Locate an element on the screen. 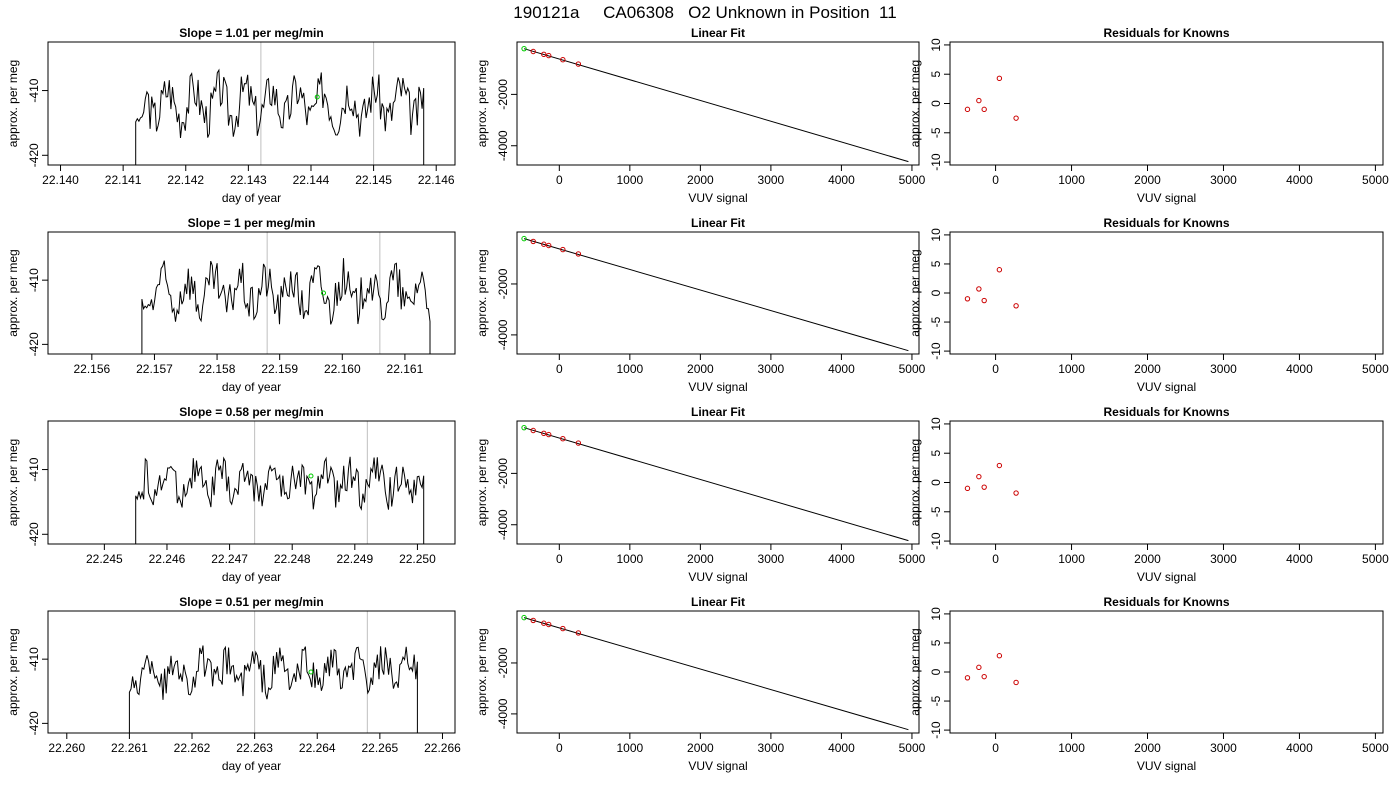  x-tick-label: 22.141 is located at coordinates (123, 180).